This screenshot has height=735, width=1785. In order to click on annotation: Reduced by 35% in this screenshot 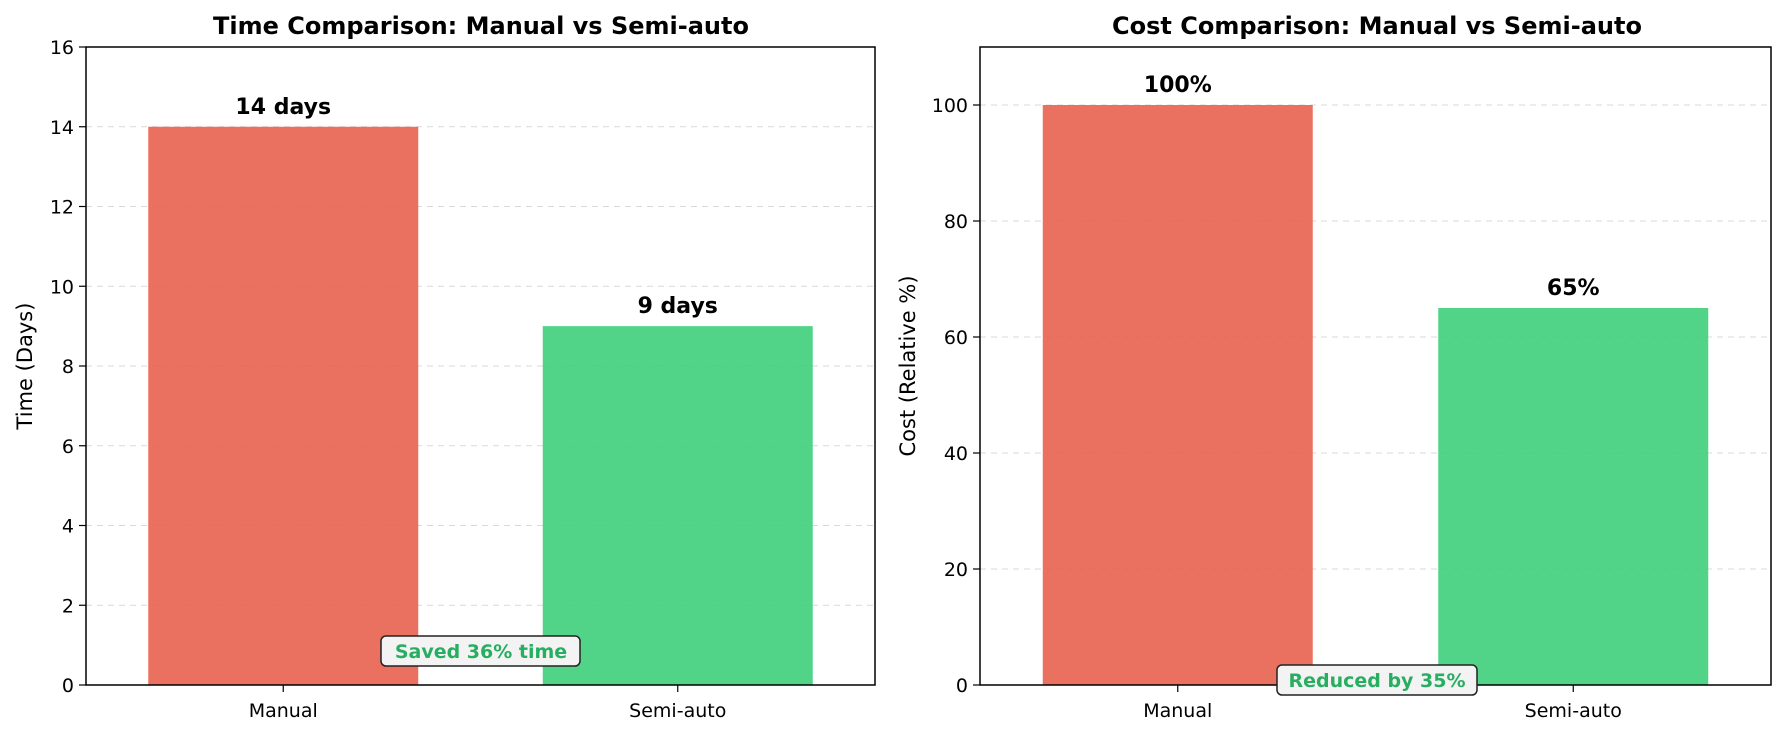, I will do `click(1377, 680)`.